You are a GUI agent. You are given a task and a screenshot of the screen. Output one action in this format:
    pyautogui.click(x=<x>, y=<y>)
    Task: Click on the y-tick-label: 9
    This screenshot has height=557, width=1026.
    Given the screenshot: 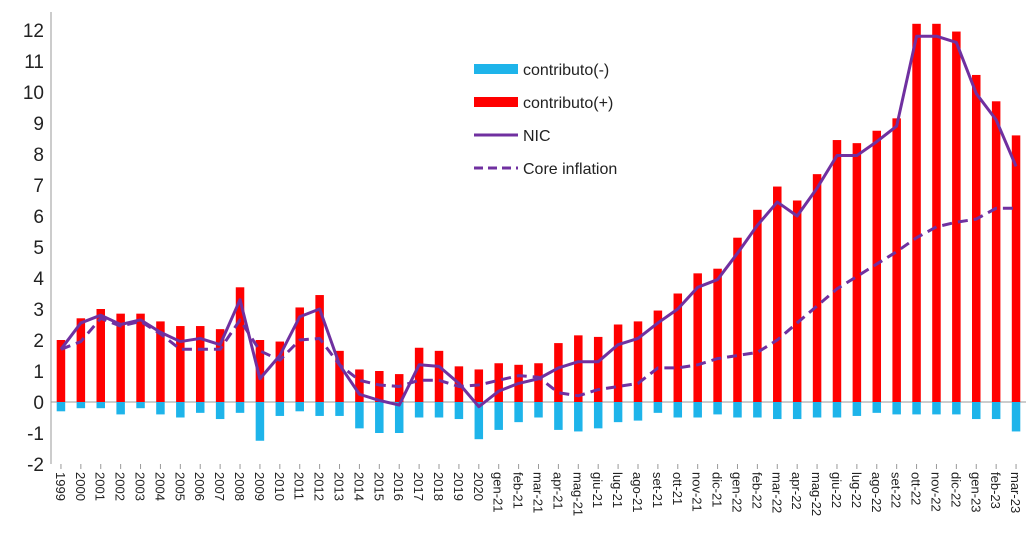 What is the action you would take?
    pyautogui.click(x=38, y=124)
    